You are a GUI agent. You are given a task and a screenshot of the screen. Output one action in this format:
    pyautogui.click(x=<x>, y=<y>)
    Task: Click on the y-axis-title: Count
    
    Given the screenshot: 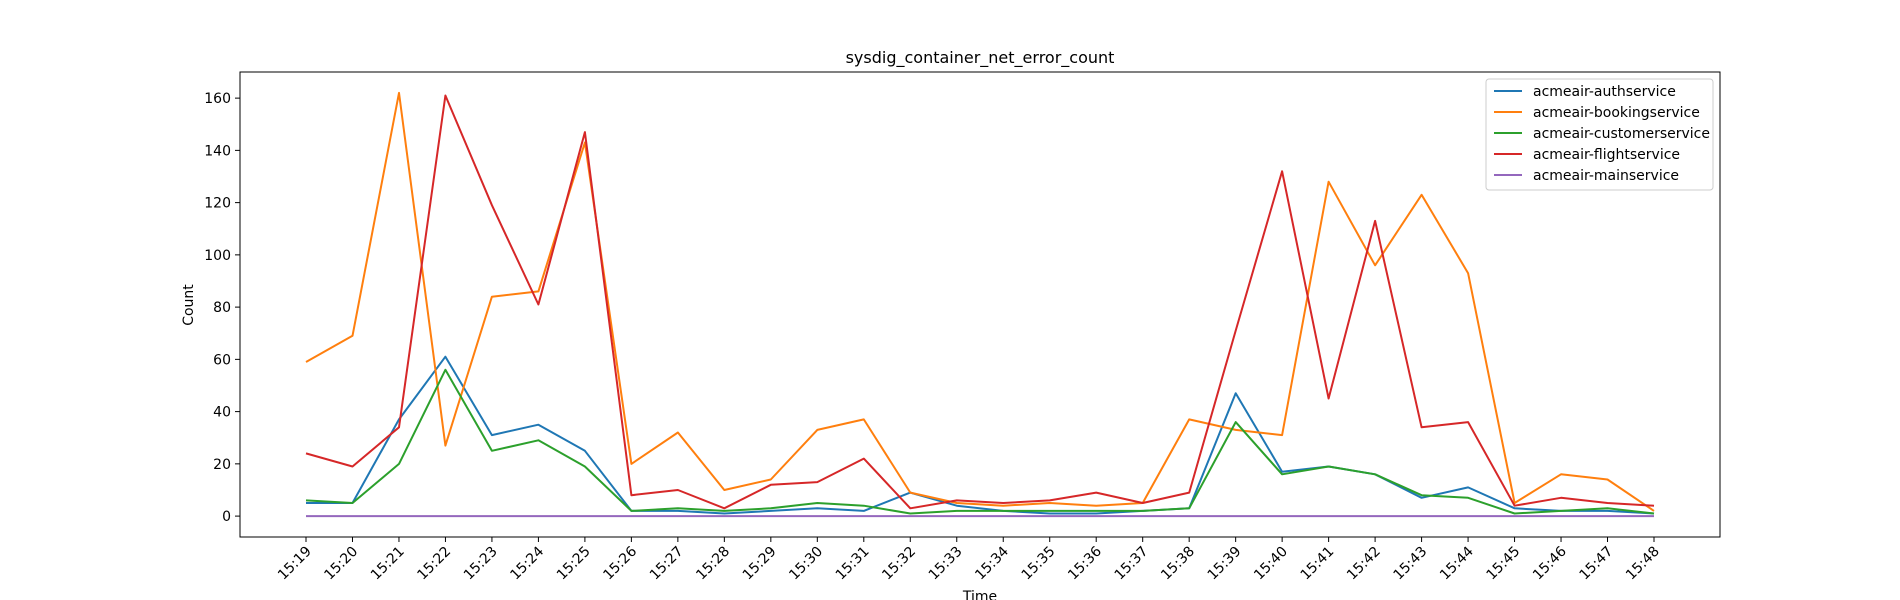 What is the action you would take?
    pyautogui.click(x=189, y=305)
    